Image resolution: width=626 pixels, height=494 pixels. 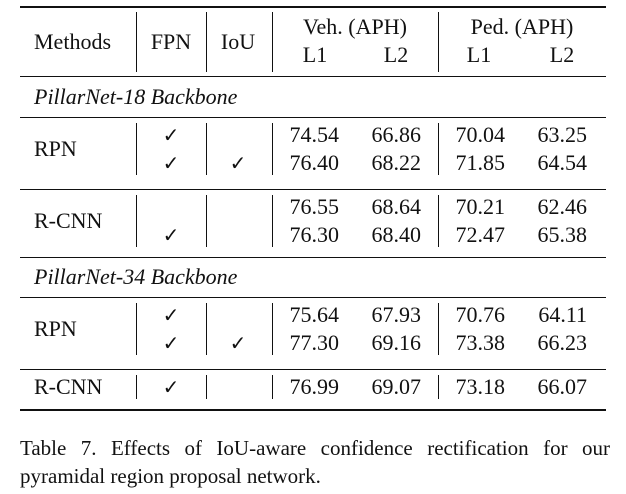 What do you see at coordinates (171, 41) in the screenshot?
I see `header-fpn: FPN` at bounding box center [171, 41].